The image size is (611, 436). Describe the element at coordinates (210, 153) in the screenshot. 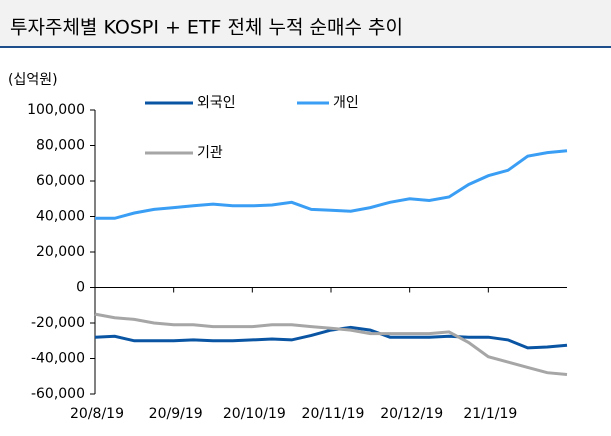

I see `legend-label: 기관` at that location.